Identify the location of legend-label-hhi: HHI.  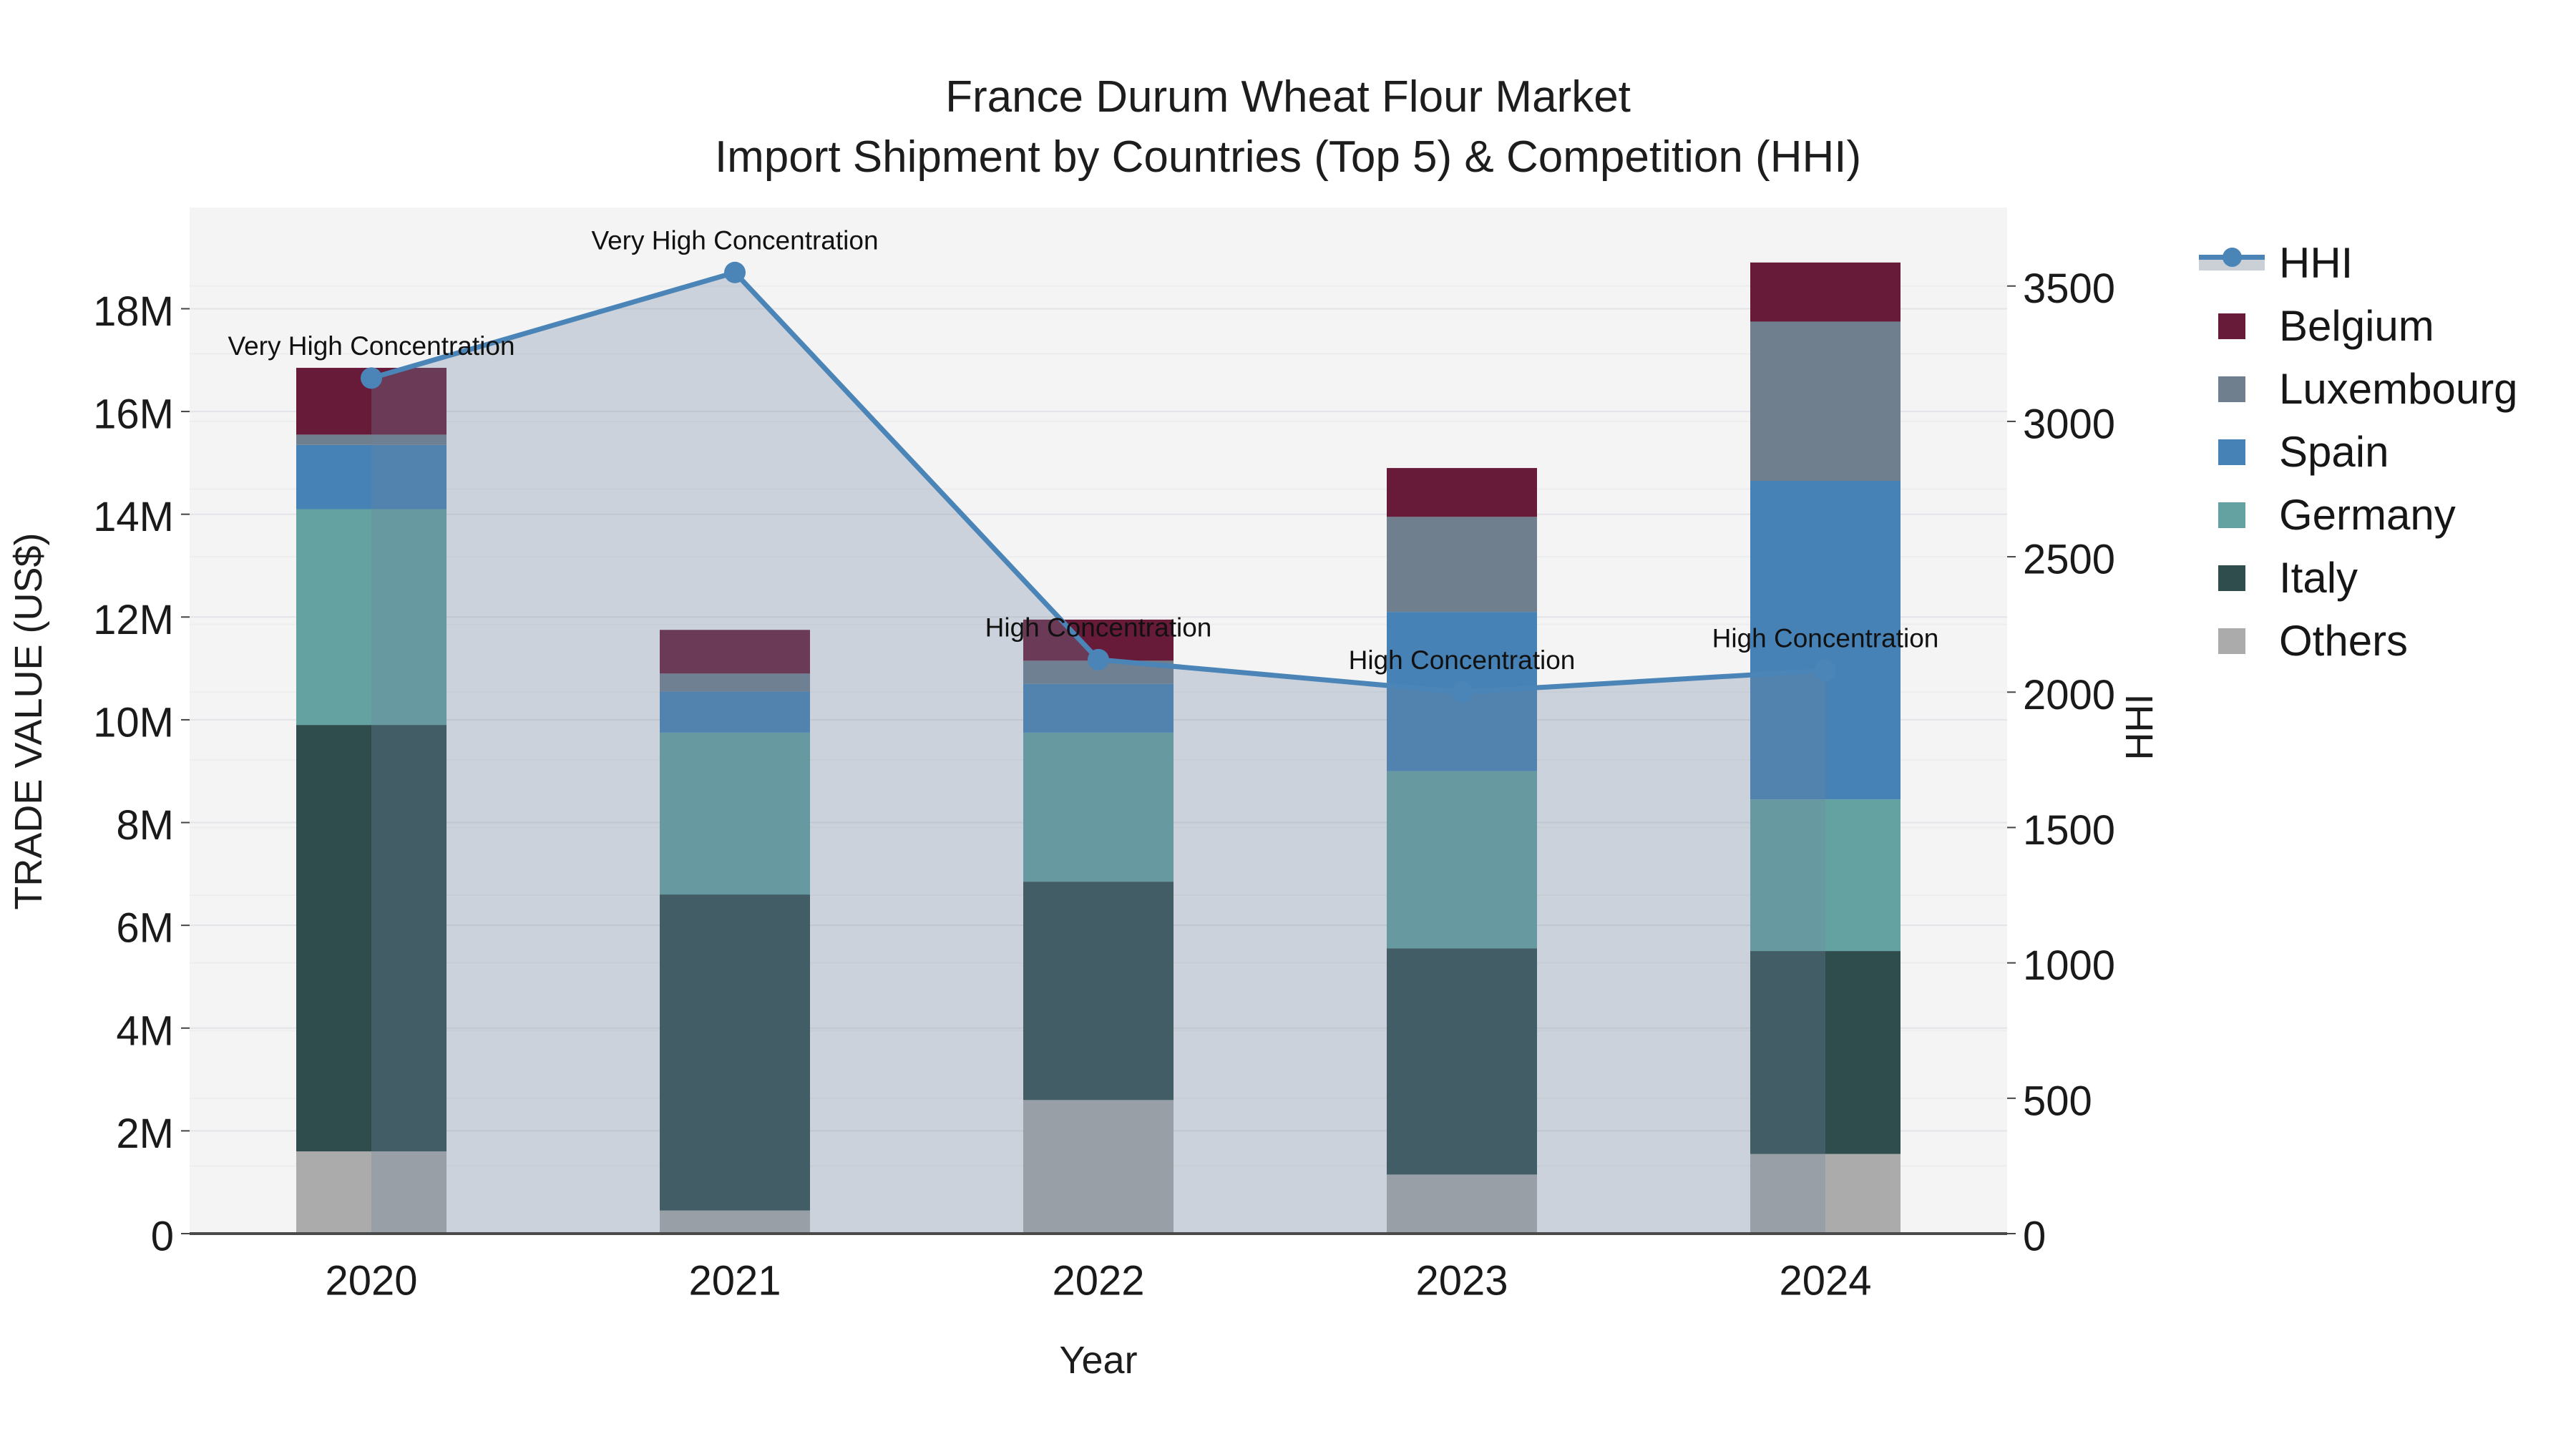
(2316, 263).